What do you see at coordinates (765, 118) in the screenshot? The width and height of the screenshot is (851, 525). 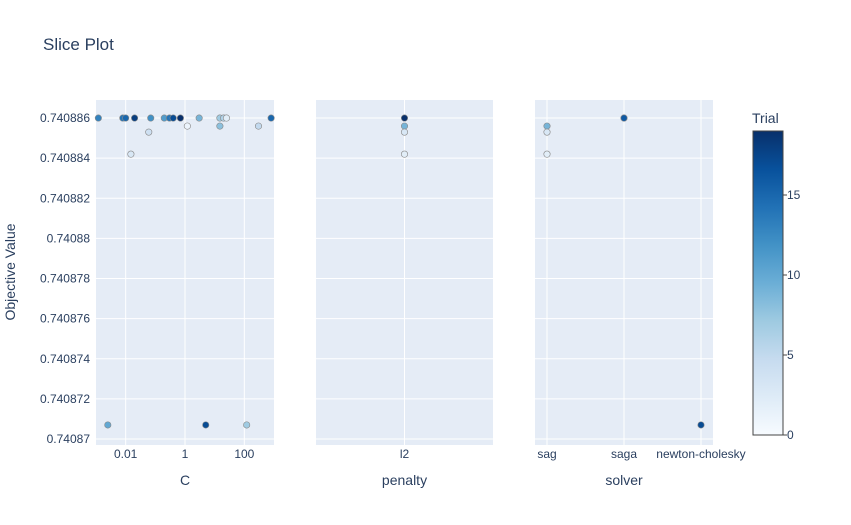 I see `colorbar-title: Trial` at bounding box center [765, 118].